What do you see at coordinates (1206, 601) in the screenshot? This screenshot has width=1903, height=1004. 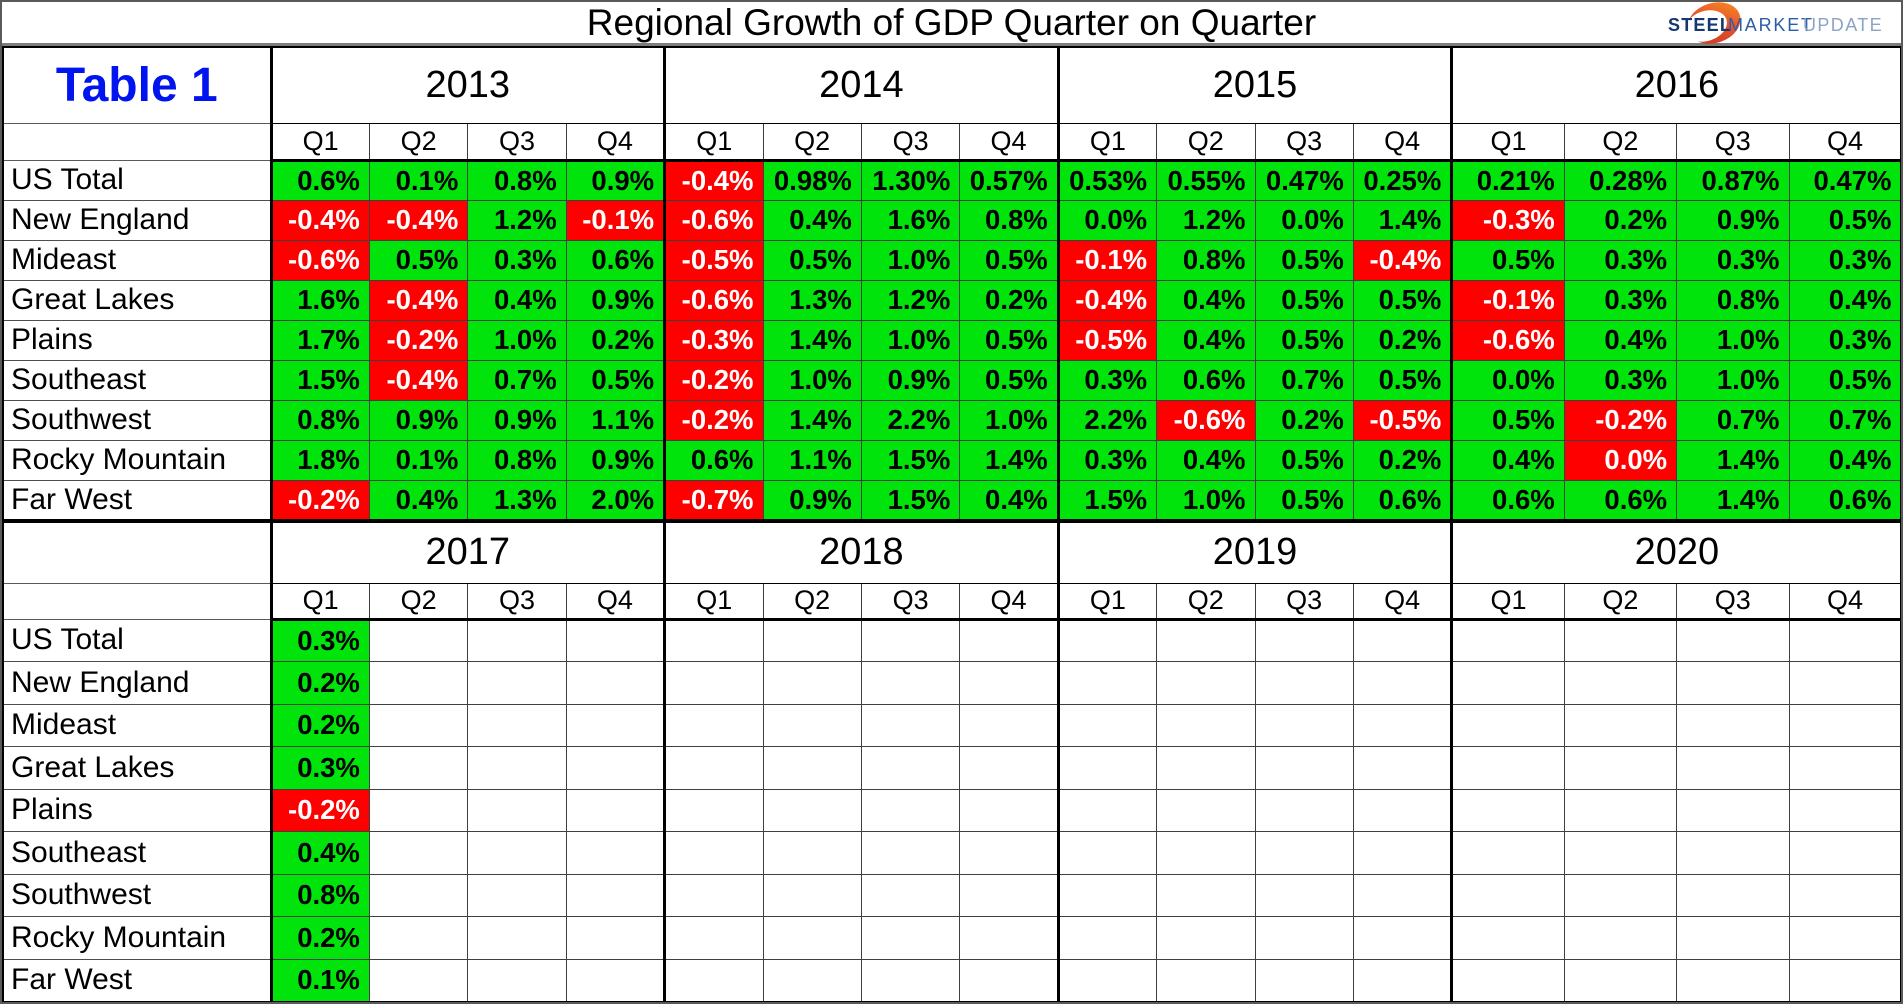 I see `quarter-header-2019-Q2: Q2` at bounding box center [1206, 601].